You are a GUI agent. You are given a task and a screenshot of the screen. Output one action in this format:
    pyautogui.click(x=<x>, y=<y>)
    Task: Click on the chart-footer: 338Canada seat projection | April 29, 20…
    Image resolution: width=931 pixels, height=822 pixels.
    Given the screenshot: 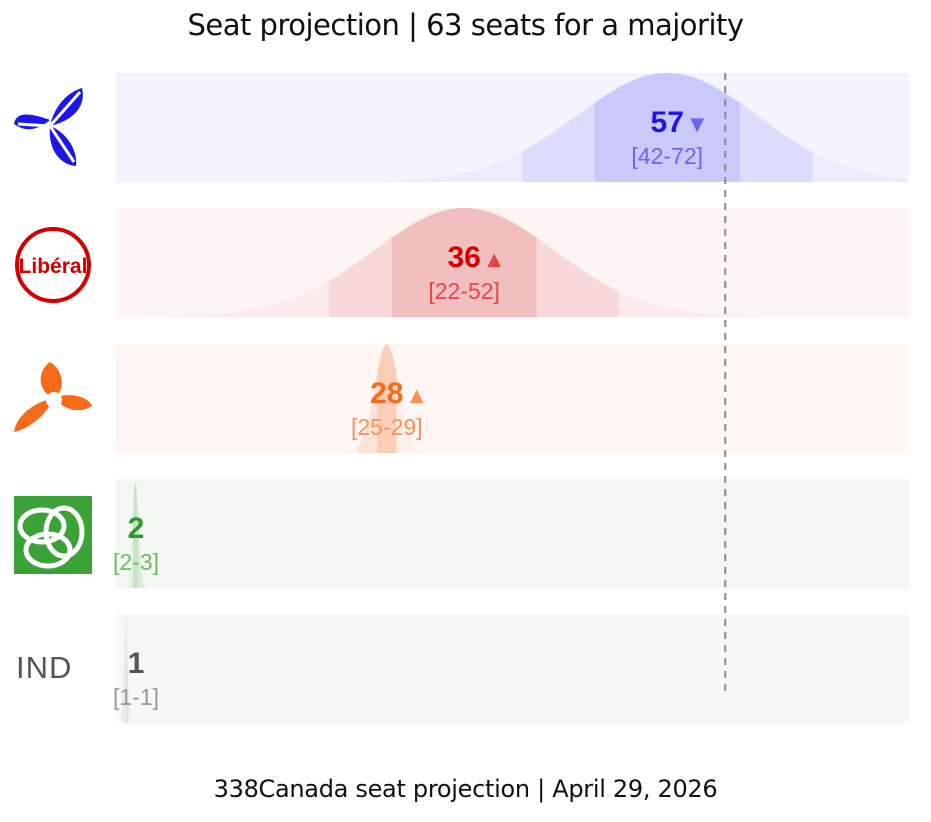 What is the action you would take?
    pyautogui.click(x=465, y=789)
    